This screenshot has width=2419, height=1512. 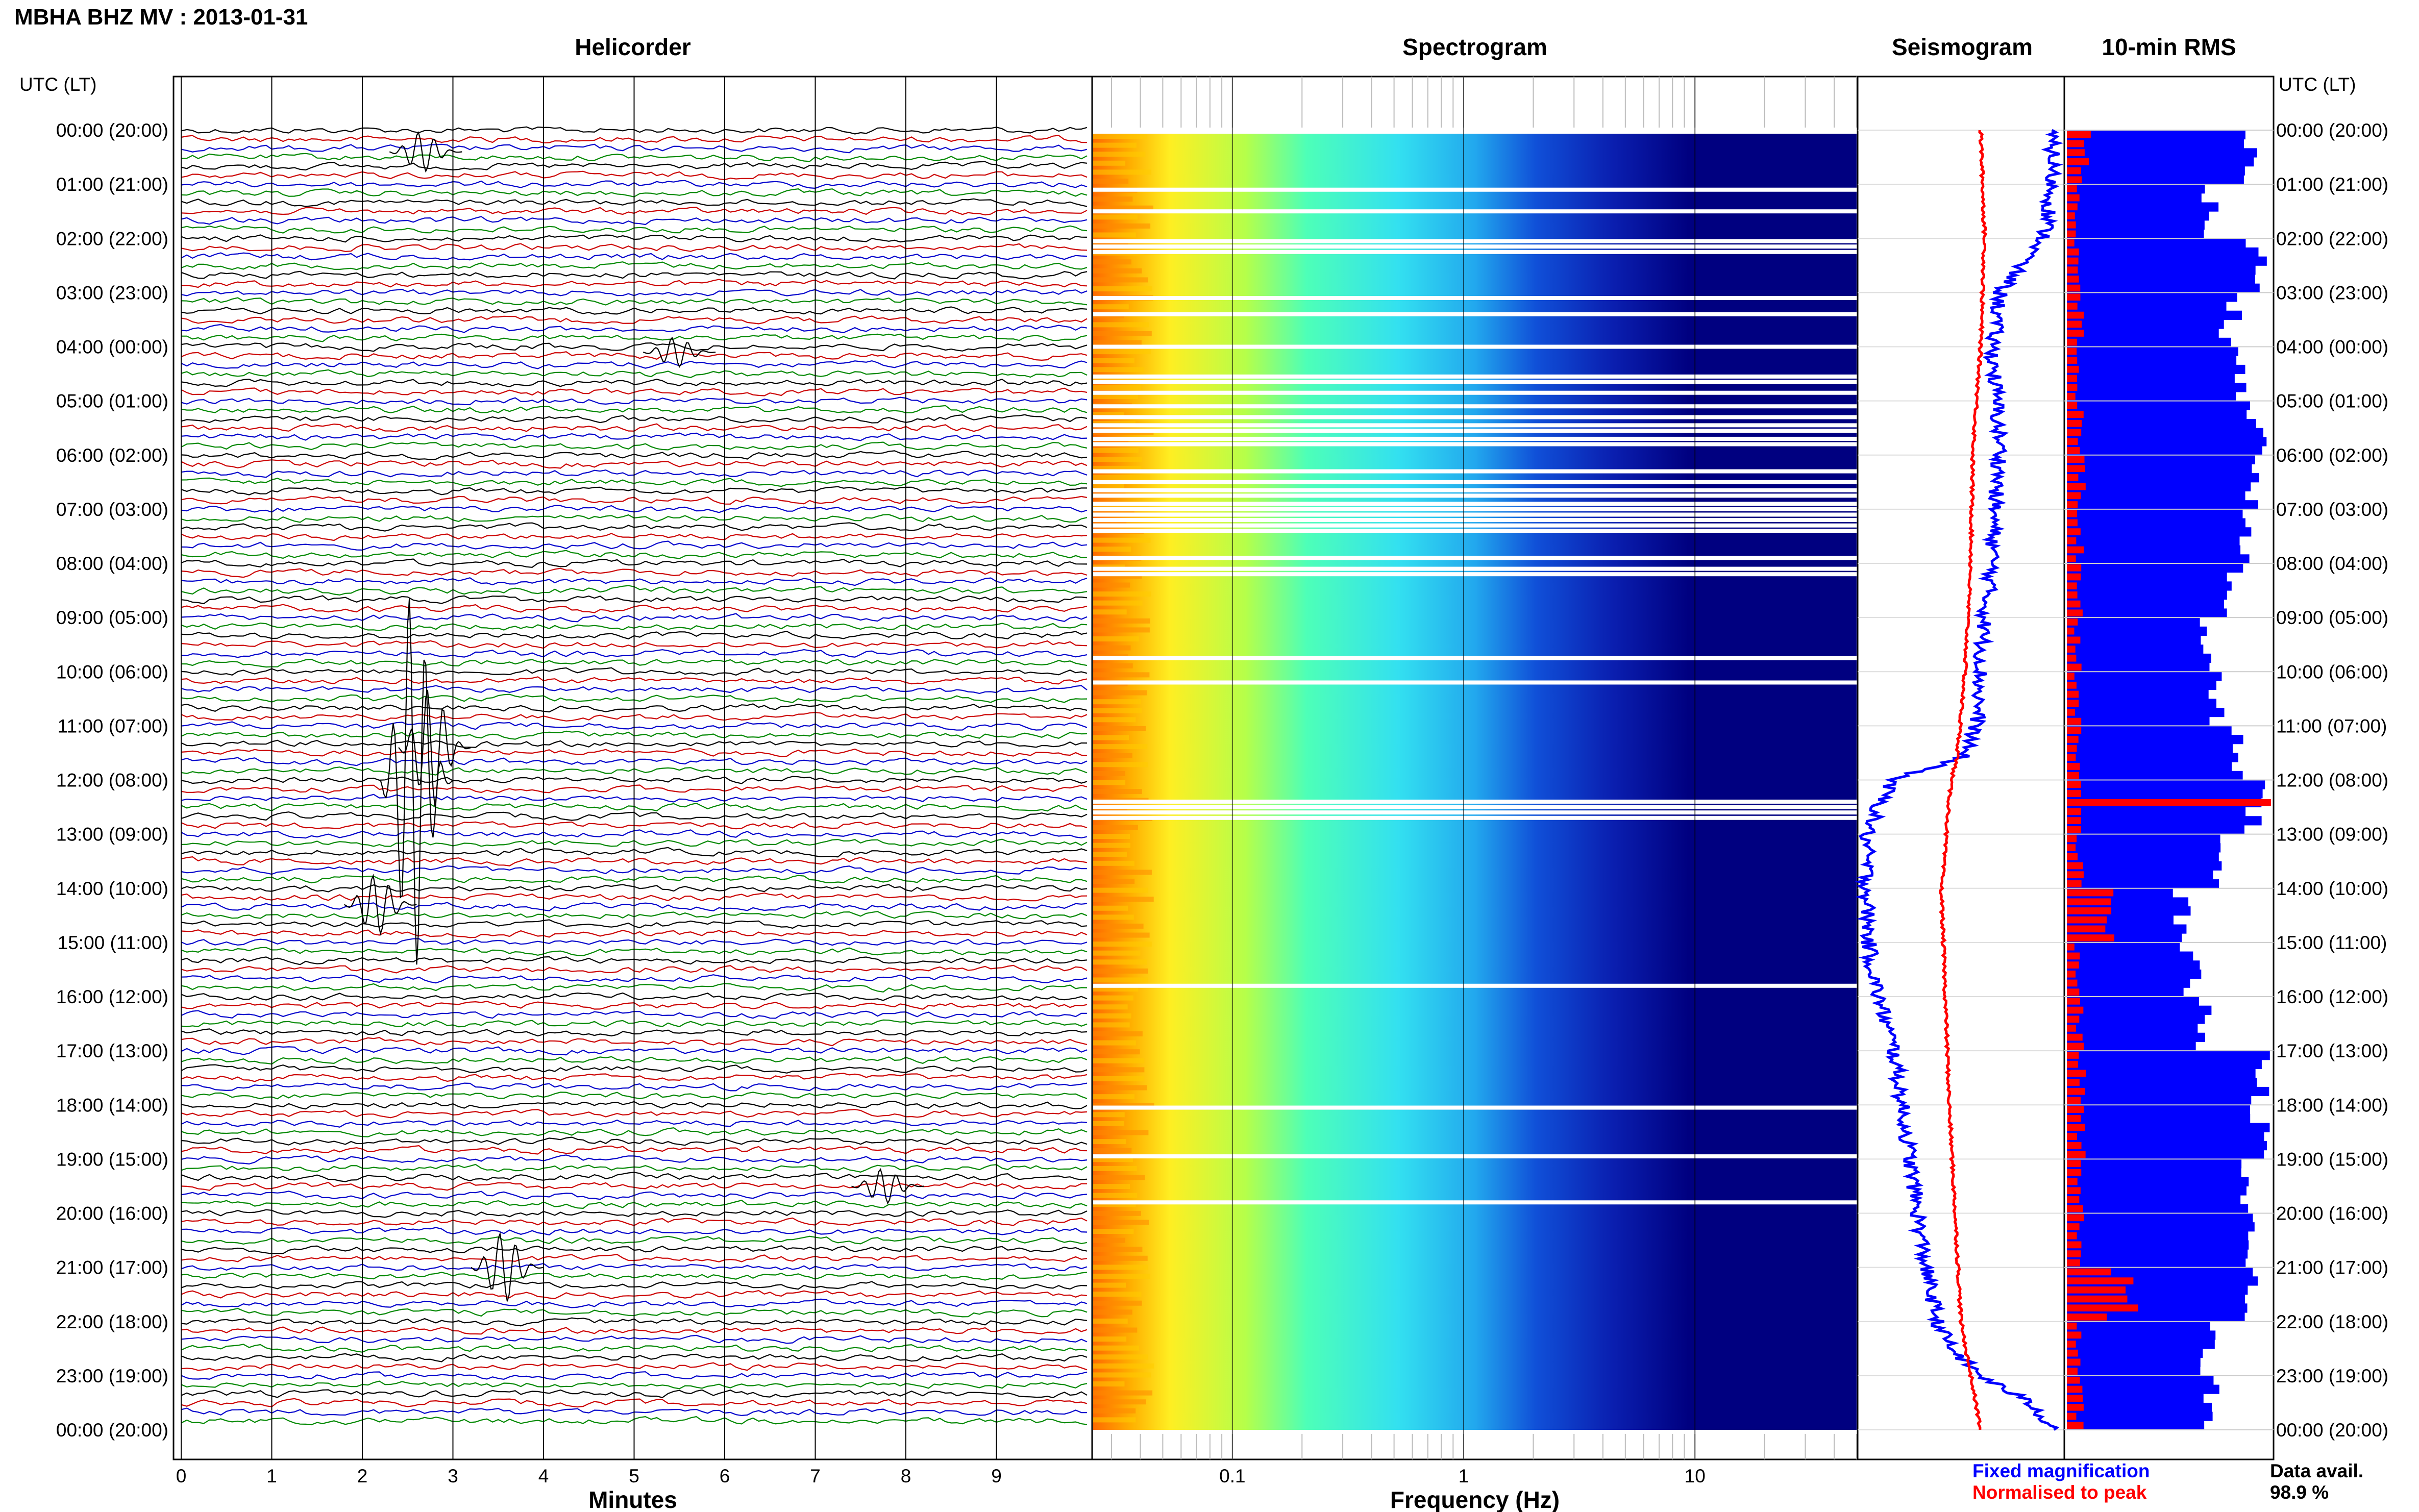 I want to click on plot-title: MBHA BHZ MV : 2013-01-31, so click(x=161, y=17).